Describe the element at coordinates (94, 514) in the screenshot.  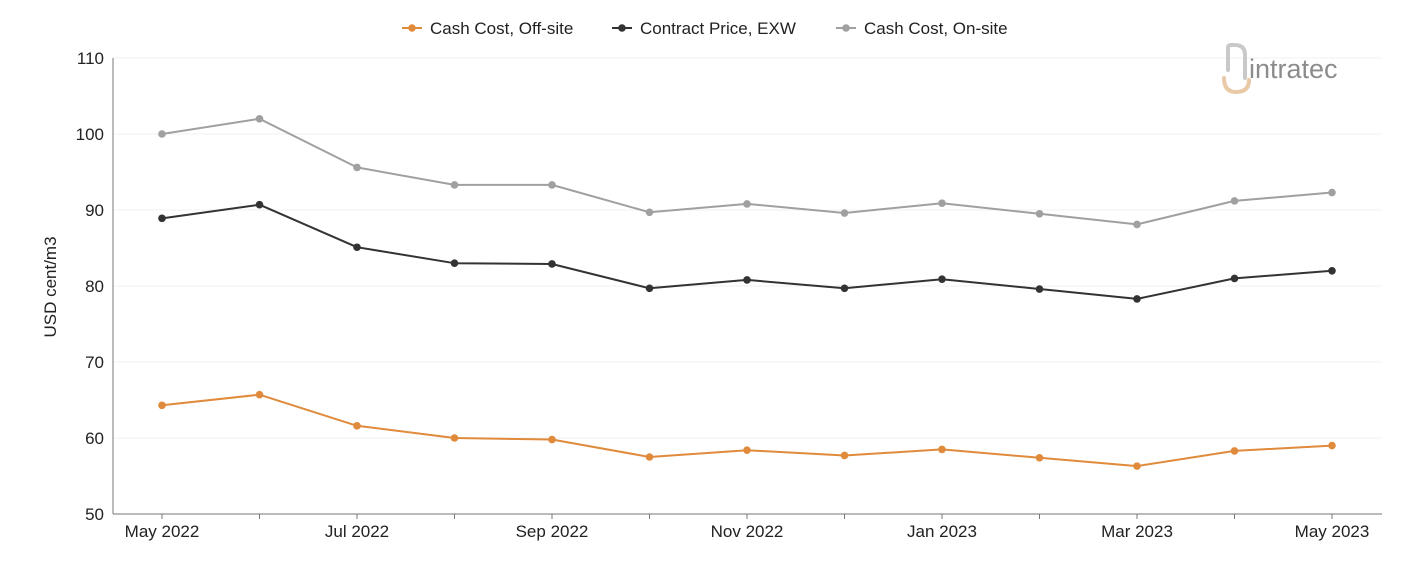
I see `y-tick-label: 50` at that location.